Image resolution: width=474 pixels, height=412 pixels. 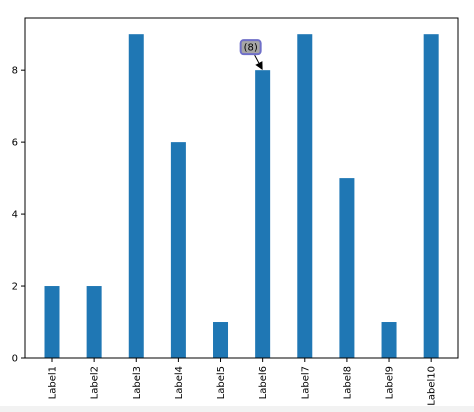 What do you see at coordinates (15, 143) in the screenshot?
I see `y-tick-label: 6` at bounding box center [15, 143].